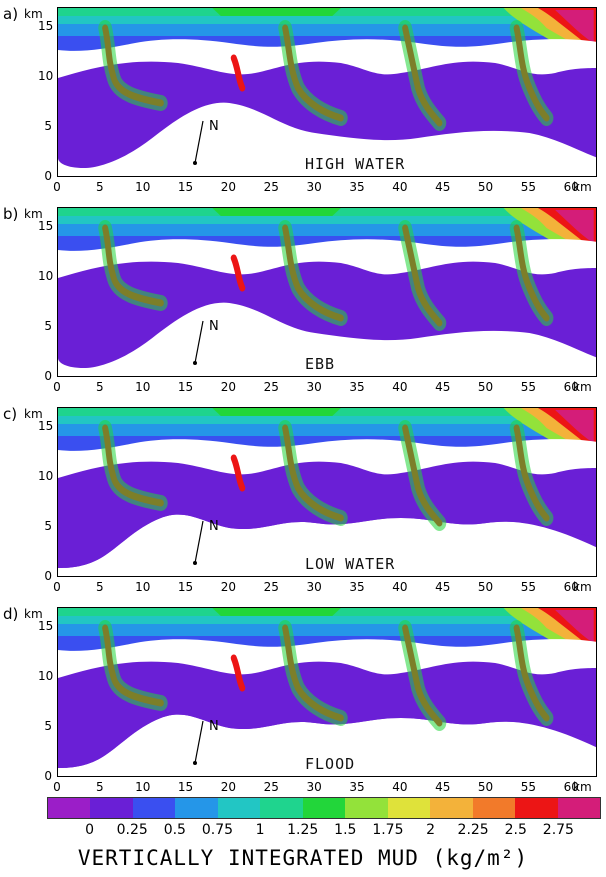 The height and width of the screenshot is (877, 606). What do you see at coordinates (90, 830) in the screenshot?
I see `colorbar-tick-label: 0` at bounding box center [90, 830].